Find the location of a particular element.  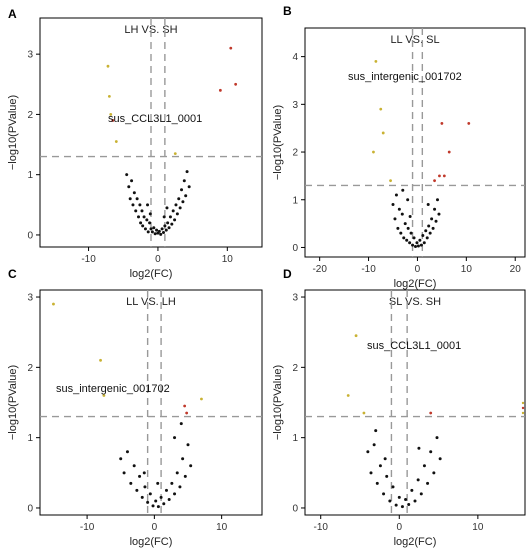

gene-annotation: sus_intergenic_001702 is located at coordinates (405, 77).